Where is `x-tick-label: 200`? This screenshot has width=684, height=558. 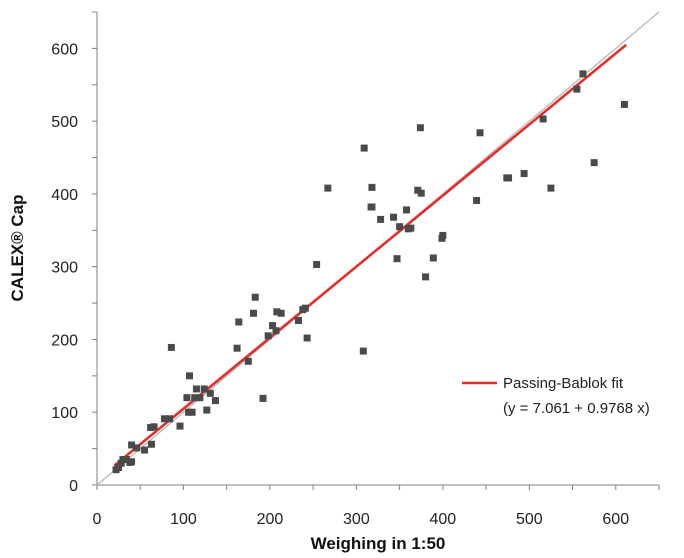 x-tick-label: 200 is located at coordinates (270, 519).